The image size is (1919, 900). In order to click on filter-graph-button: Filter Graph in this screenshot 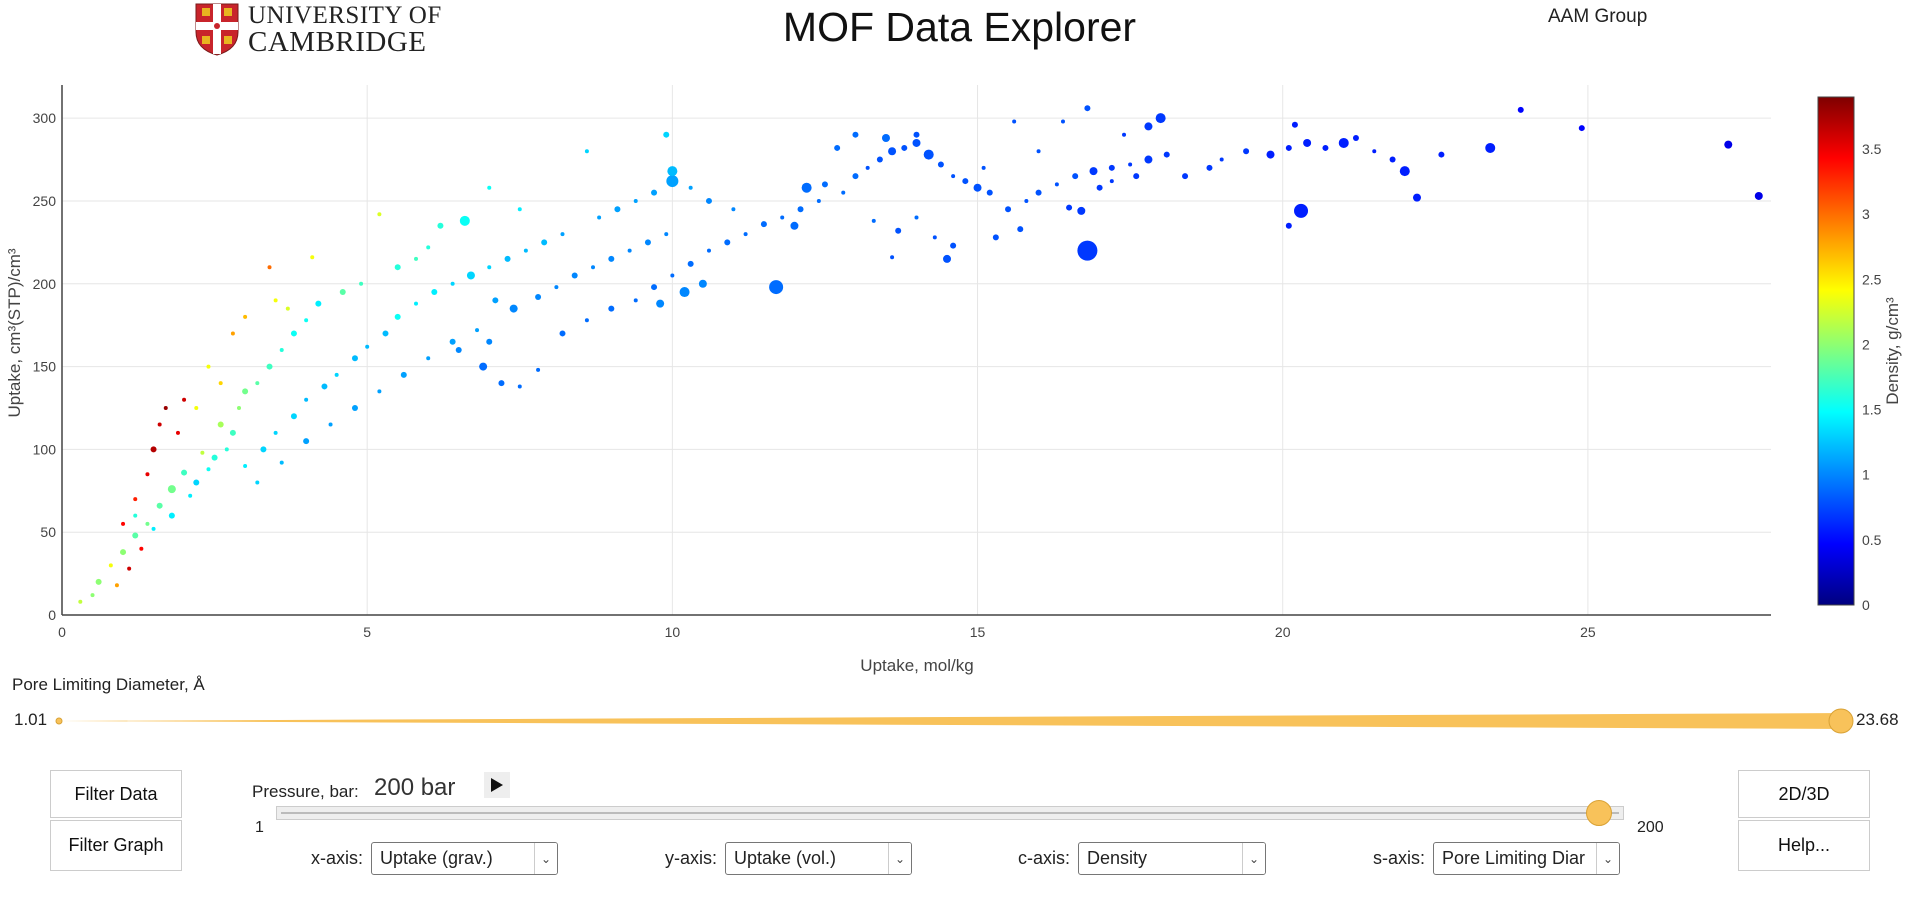, I will do `click(116, 845)`.